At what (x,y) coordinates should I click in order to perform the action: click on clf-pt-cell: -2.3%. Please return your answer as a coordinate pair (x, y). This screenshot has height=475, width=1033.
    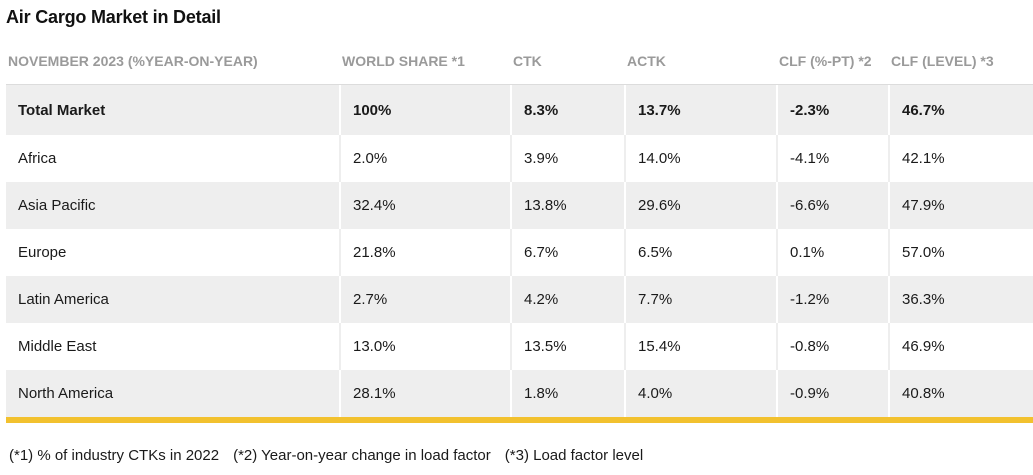
    Looking at the image, I should click on (832, 110).